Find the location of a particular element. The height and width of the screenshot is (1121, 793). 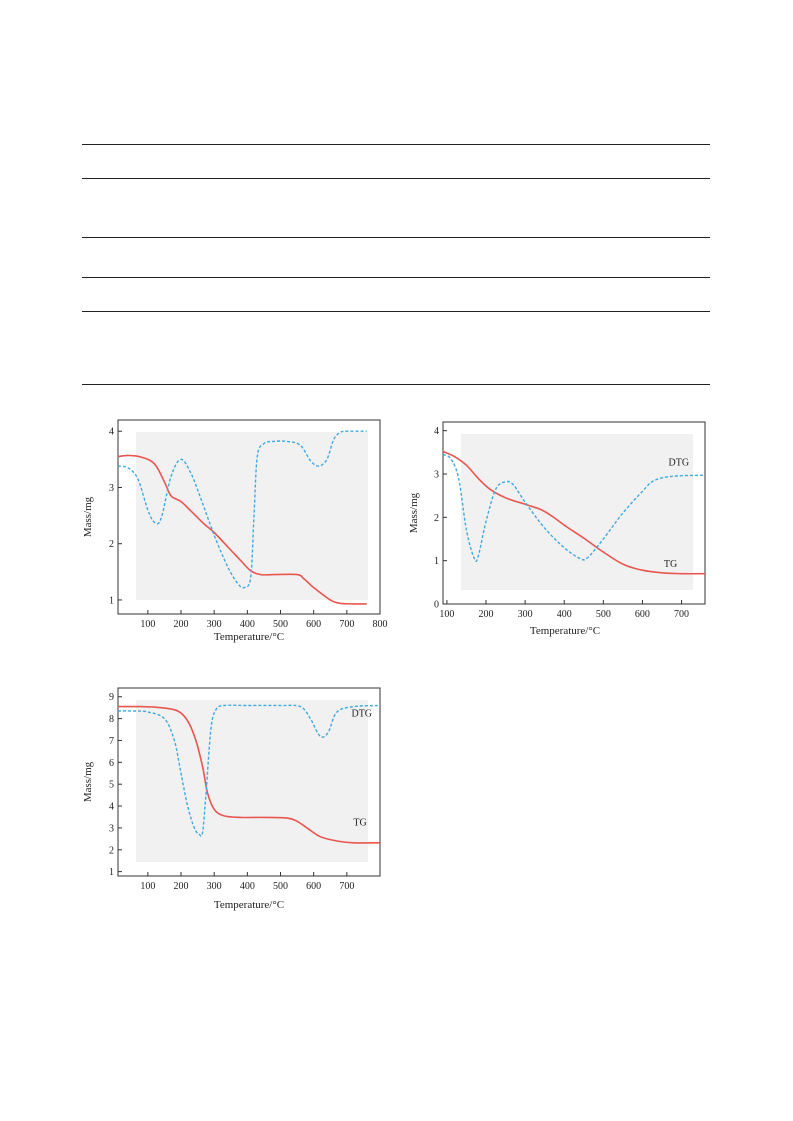

x-tick-label: 800 is located at coordinates (380, 624).